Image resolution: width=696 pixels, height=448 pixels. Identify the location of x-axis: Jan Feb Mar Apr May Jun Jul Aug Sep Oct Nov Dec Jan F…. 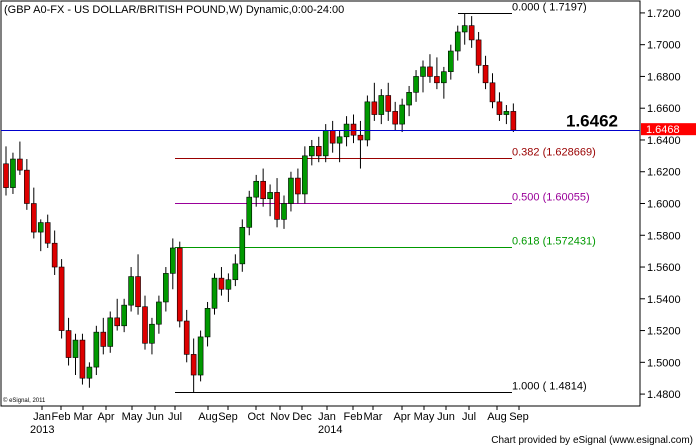
(279, 421).